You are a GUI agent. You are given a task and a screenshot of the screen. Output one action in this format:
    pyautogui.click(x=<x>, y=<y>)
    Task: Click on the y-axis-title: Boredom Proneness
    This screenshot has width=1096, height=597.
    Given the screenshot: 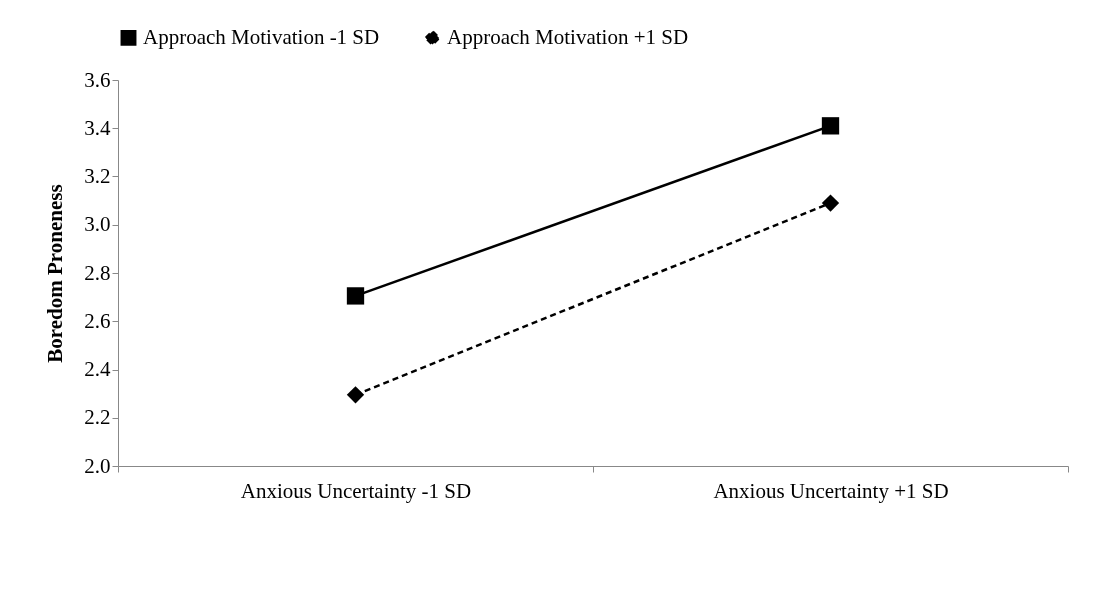 What is the action you would take?
    pyautogui.click(x=55, y=273)
    